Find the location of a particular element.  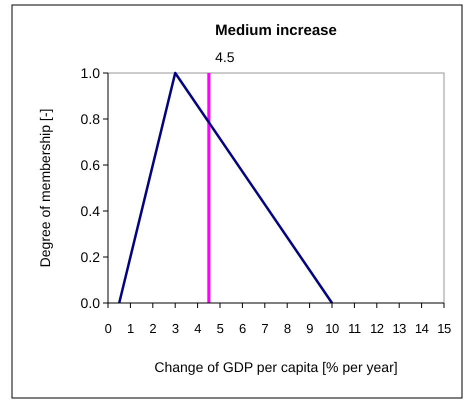

ref-line-label: 4.5 is located at coordinates (225, 57).